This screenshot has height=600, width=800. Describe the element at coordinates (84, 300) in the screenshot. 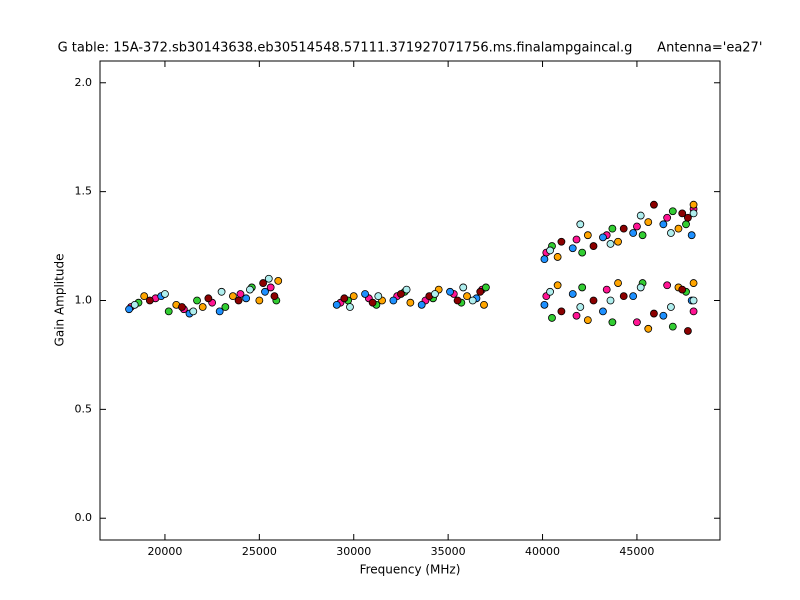

I see `y-tick-label: 1.0` at that location.